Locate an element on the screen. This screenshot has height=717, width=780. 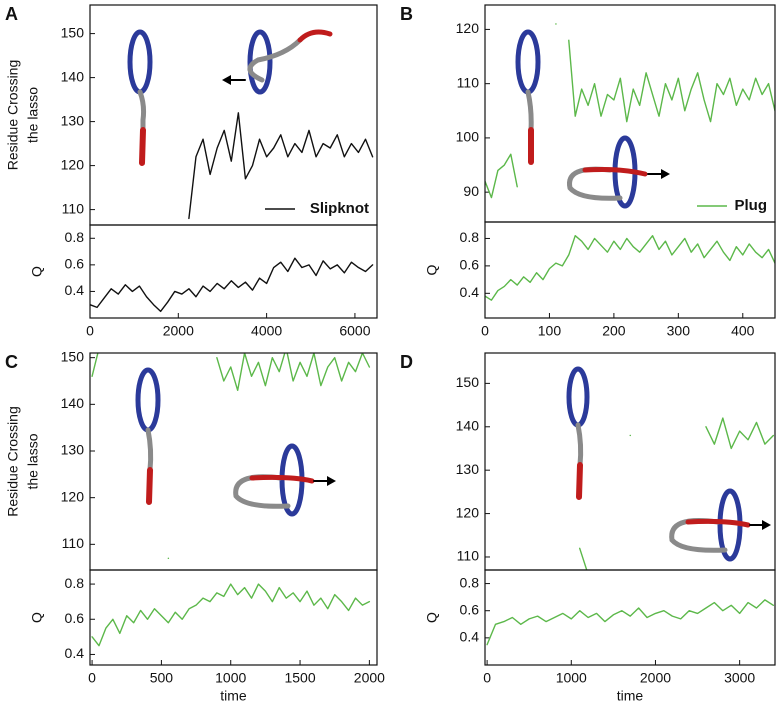
x-tick-label: 400 is located at coordinates (743, 331).